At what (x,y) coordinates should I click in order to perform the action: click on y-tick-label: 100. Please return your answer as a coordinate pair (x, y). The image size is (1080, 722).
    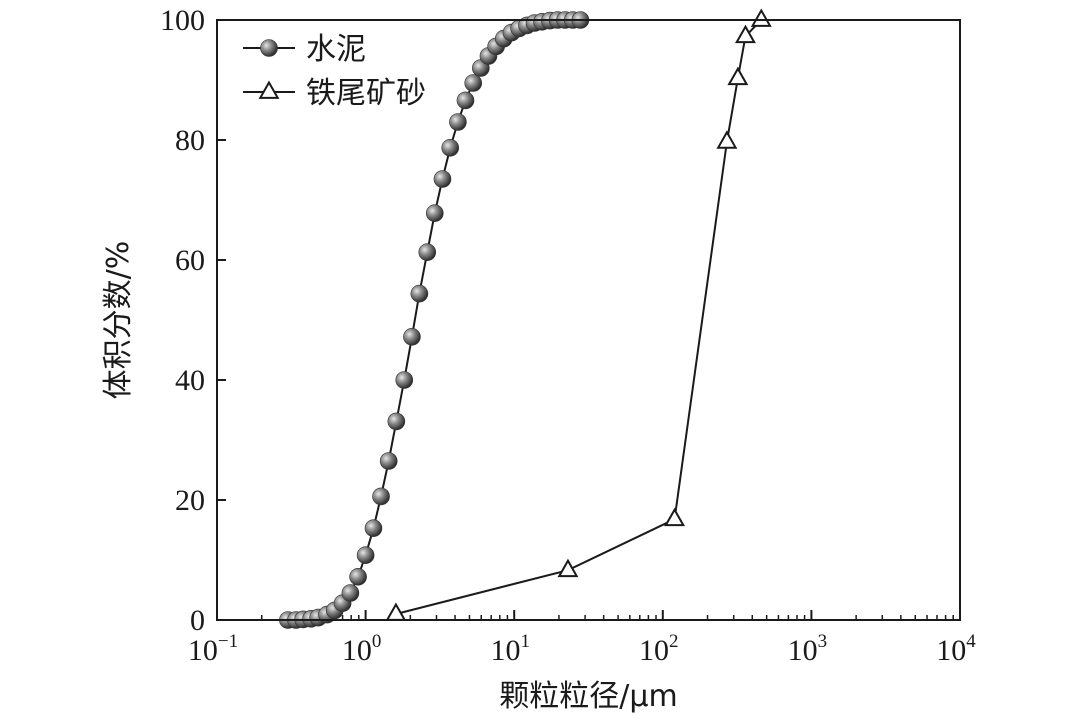
    Looking at the image, I should click on (182, 20).